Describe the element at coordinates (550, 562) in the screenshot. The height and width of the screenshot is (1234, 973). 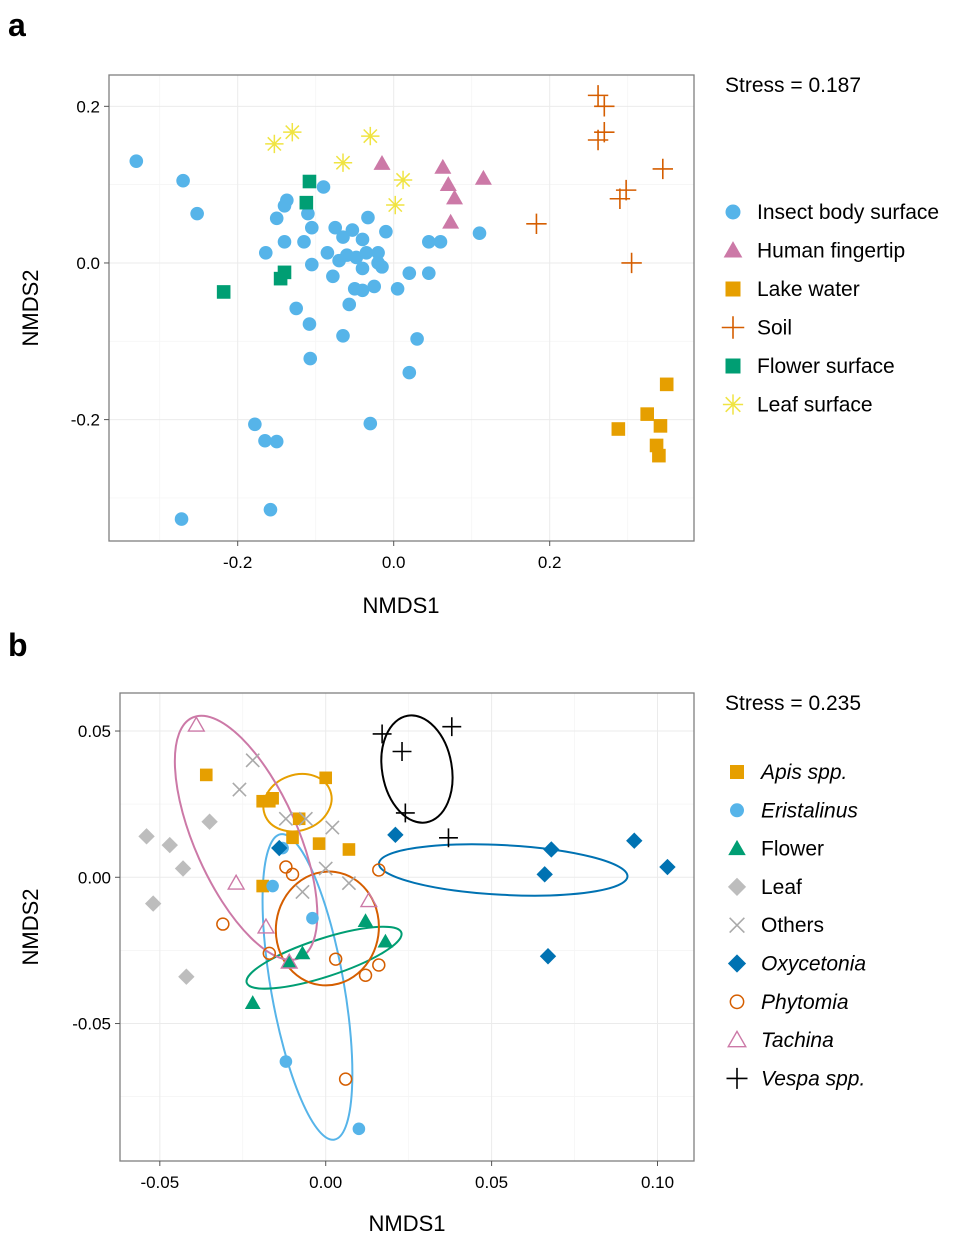
I see `panel-a-x-tick-label: 0.2` at that location.